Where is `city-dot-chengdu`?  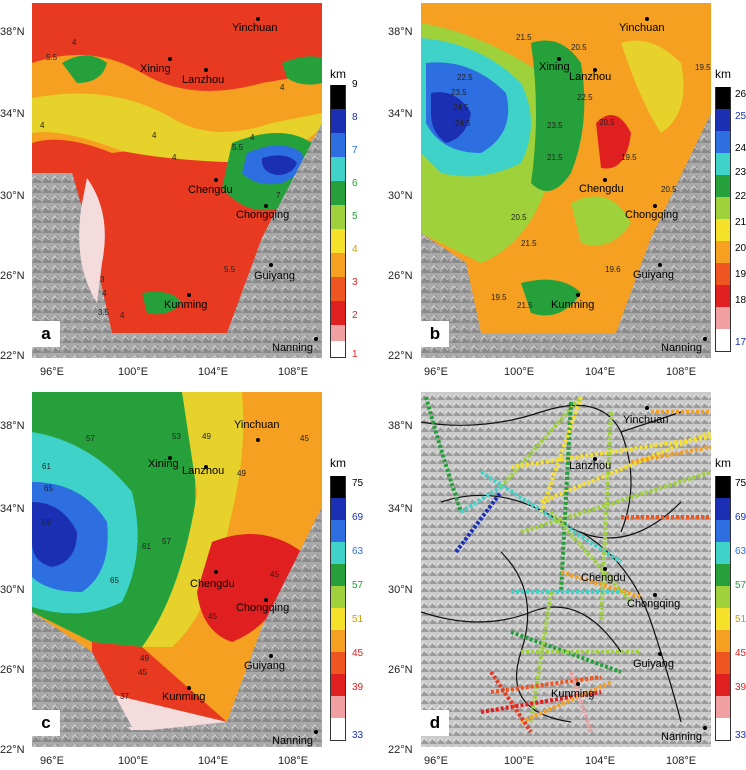 city-dot-chengdu is located at coordinates (216, 180).